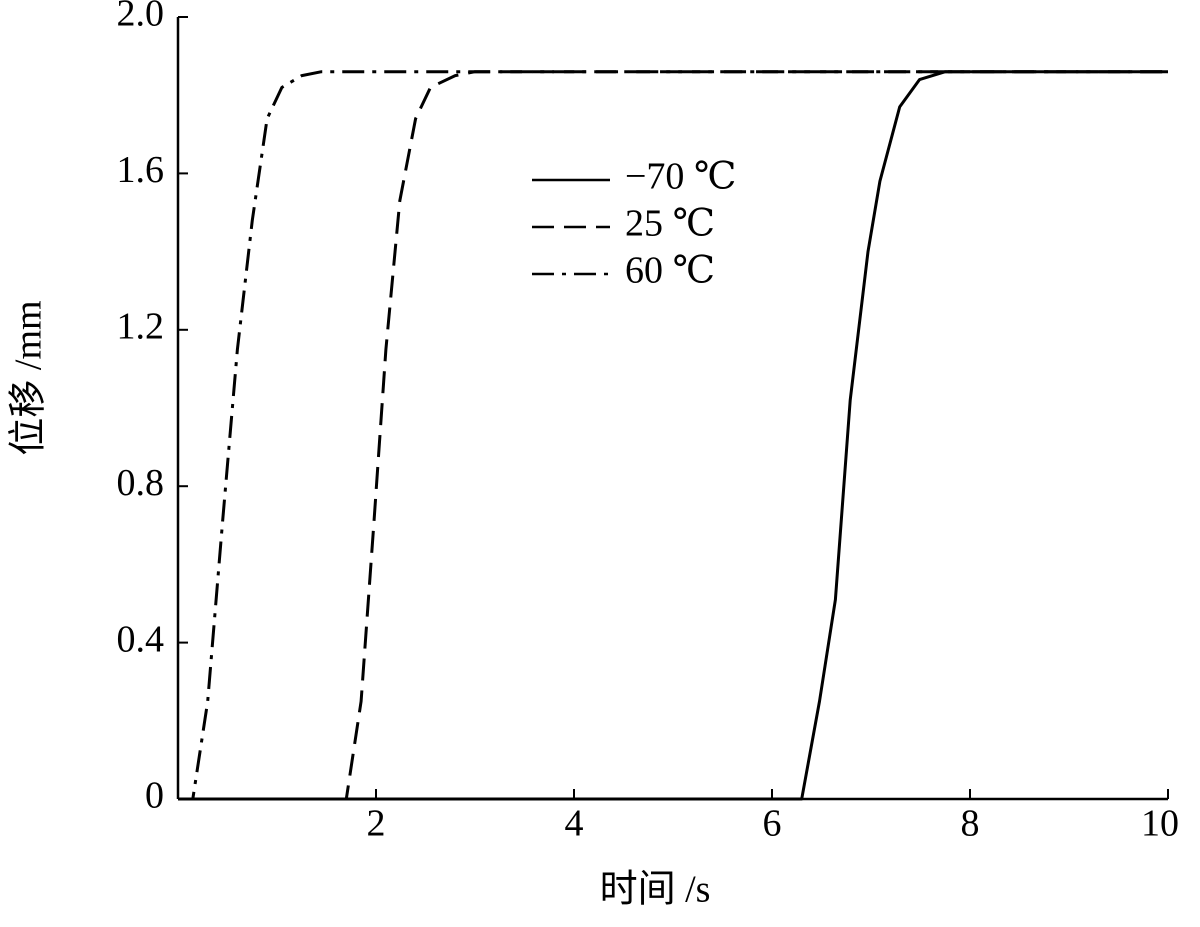  I want to click on x-axis-label: 时间 /s, so click(655, 890).